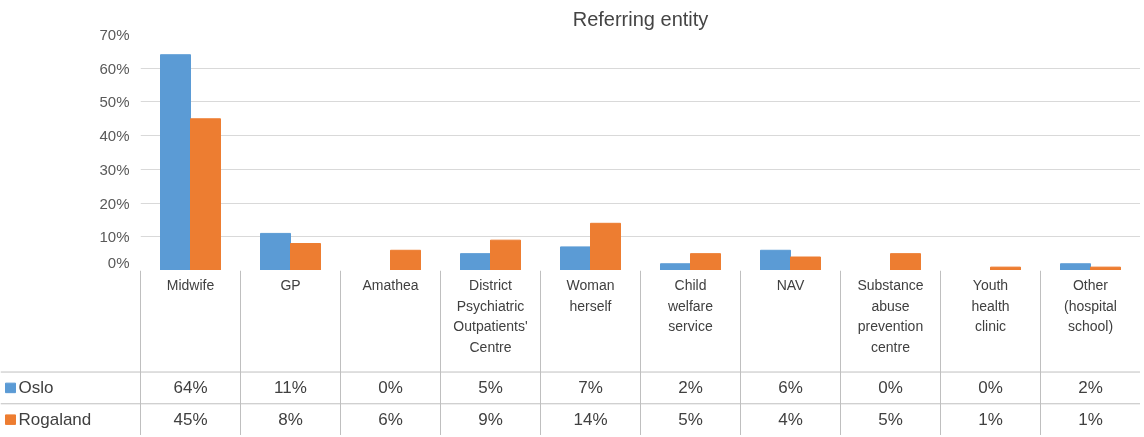 This screenshot has height=437, width=1144. What do you see at coordinates (590, 295) in the screenshot?
I see `x-tick-label: Woman herself` at bounding box center [590, 295].